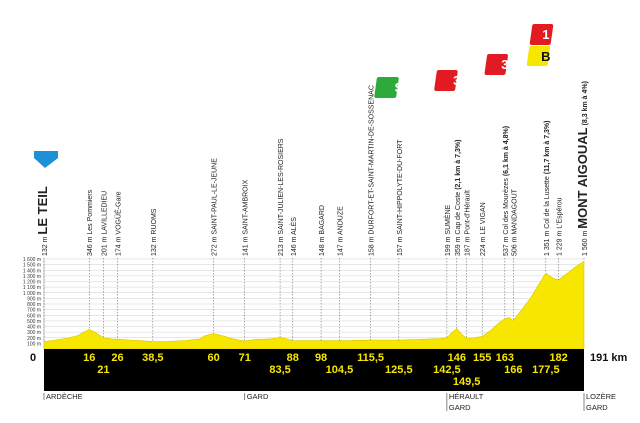 This screenshot has height=423, width=640. What do you see at coordinates (546, 370) in the screenshot?
I see `km-label: 177,5` at bounding box center [546, 370].